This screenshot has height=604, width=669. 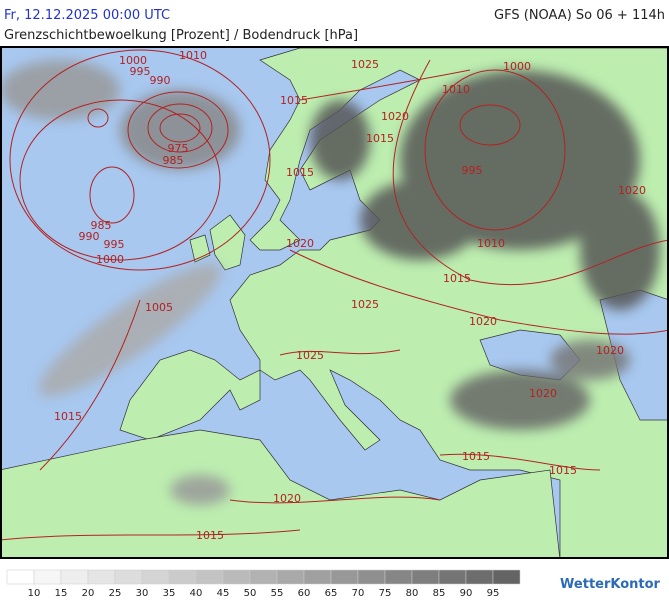 I want to click on legend-label: 85, so click(x=439, y=593).